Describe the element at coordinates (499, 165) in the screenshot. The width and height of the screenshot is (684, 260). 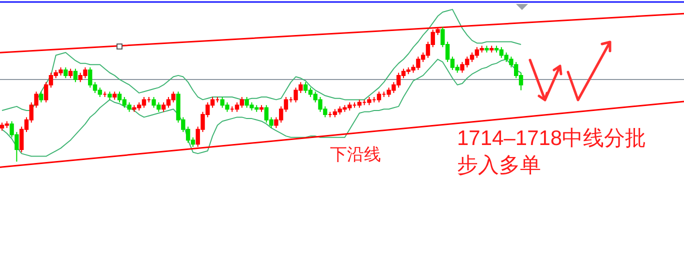
I see `annotation: 步入多单` at that location.